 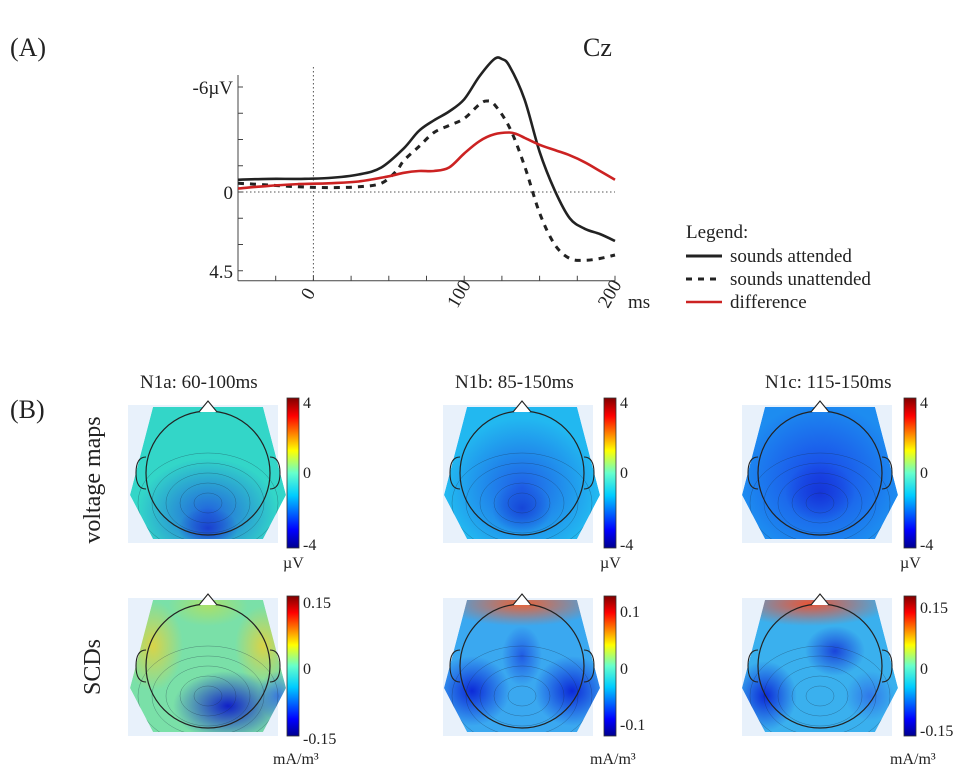 What do you see at coordinates (800, 279) in the screenshot?
I see `legend-entry-unattended: sounds unattended` at bounding box center [800, 279].